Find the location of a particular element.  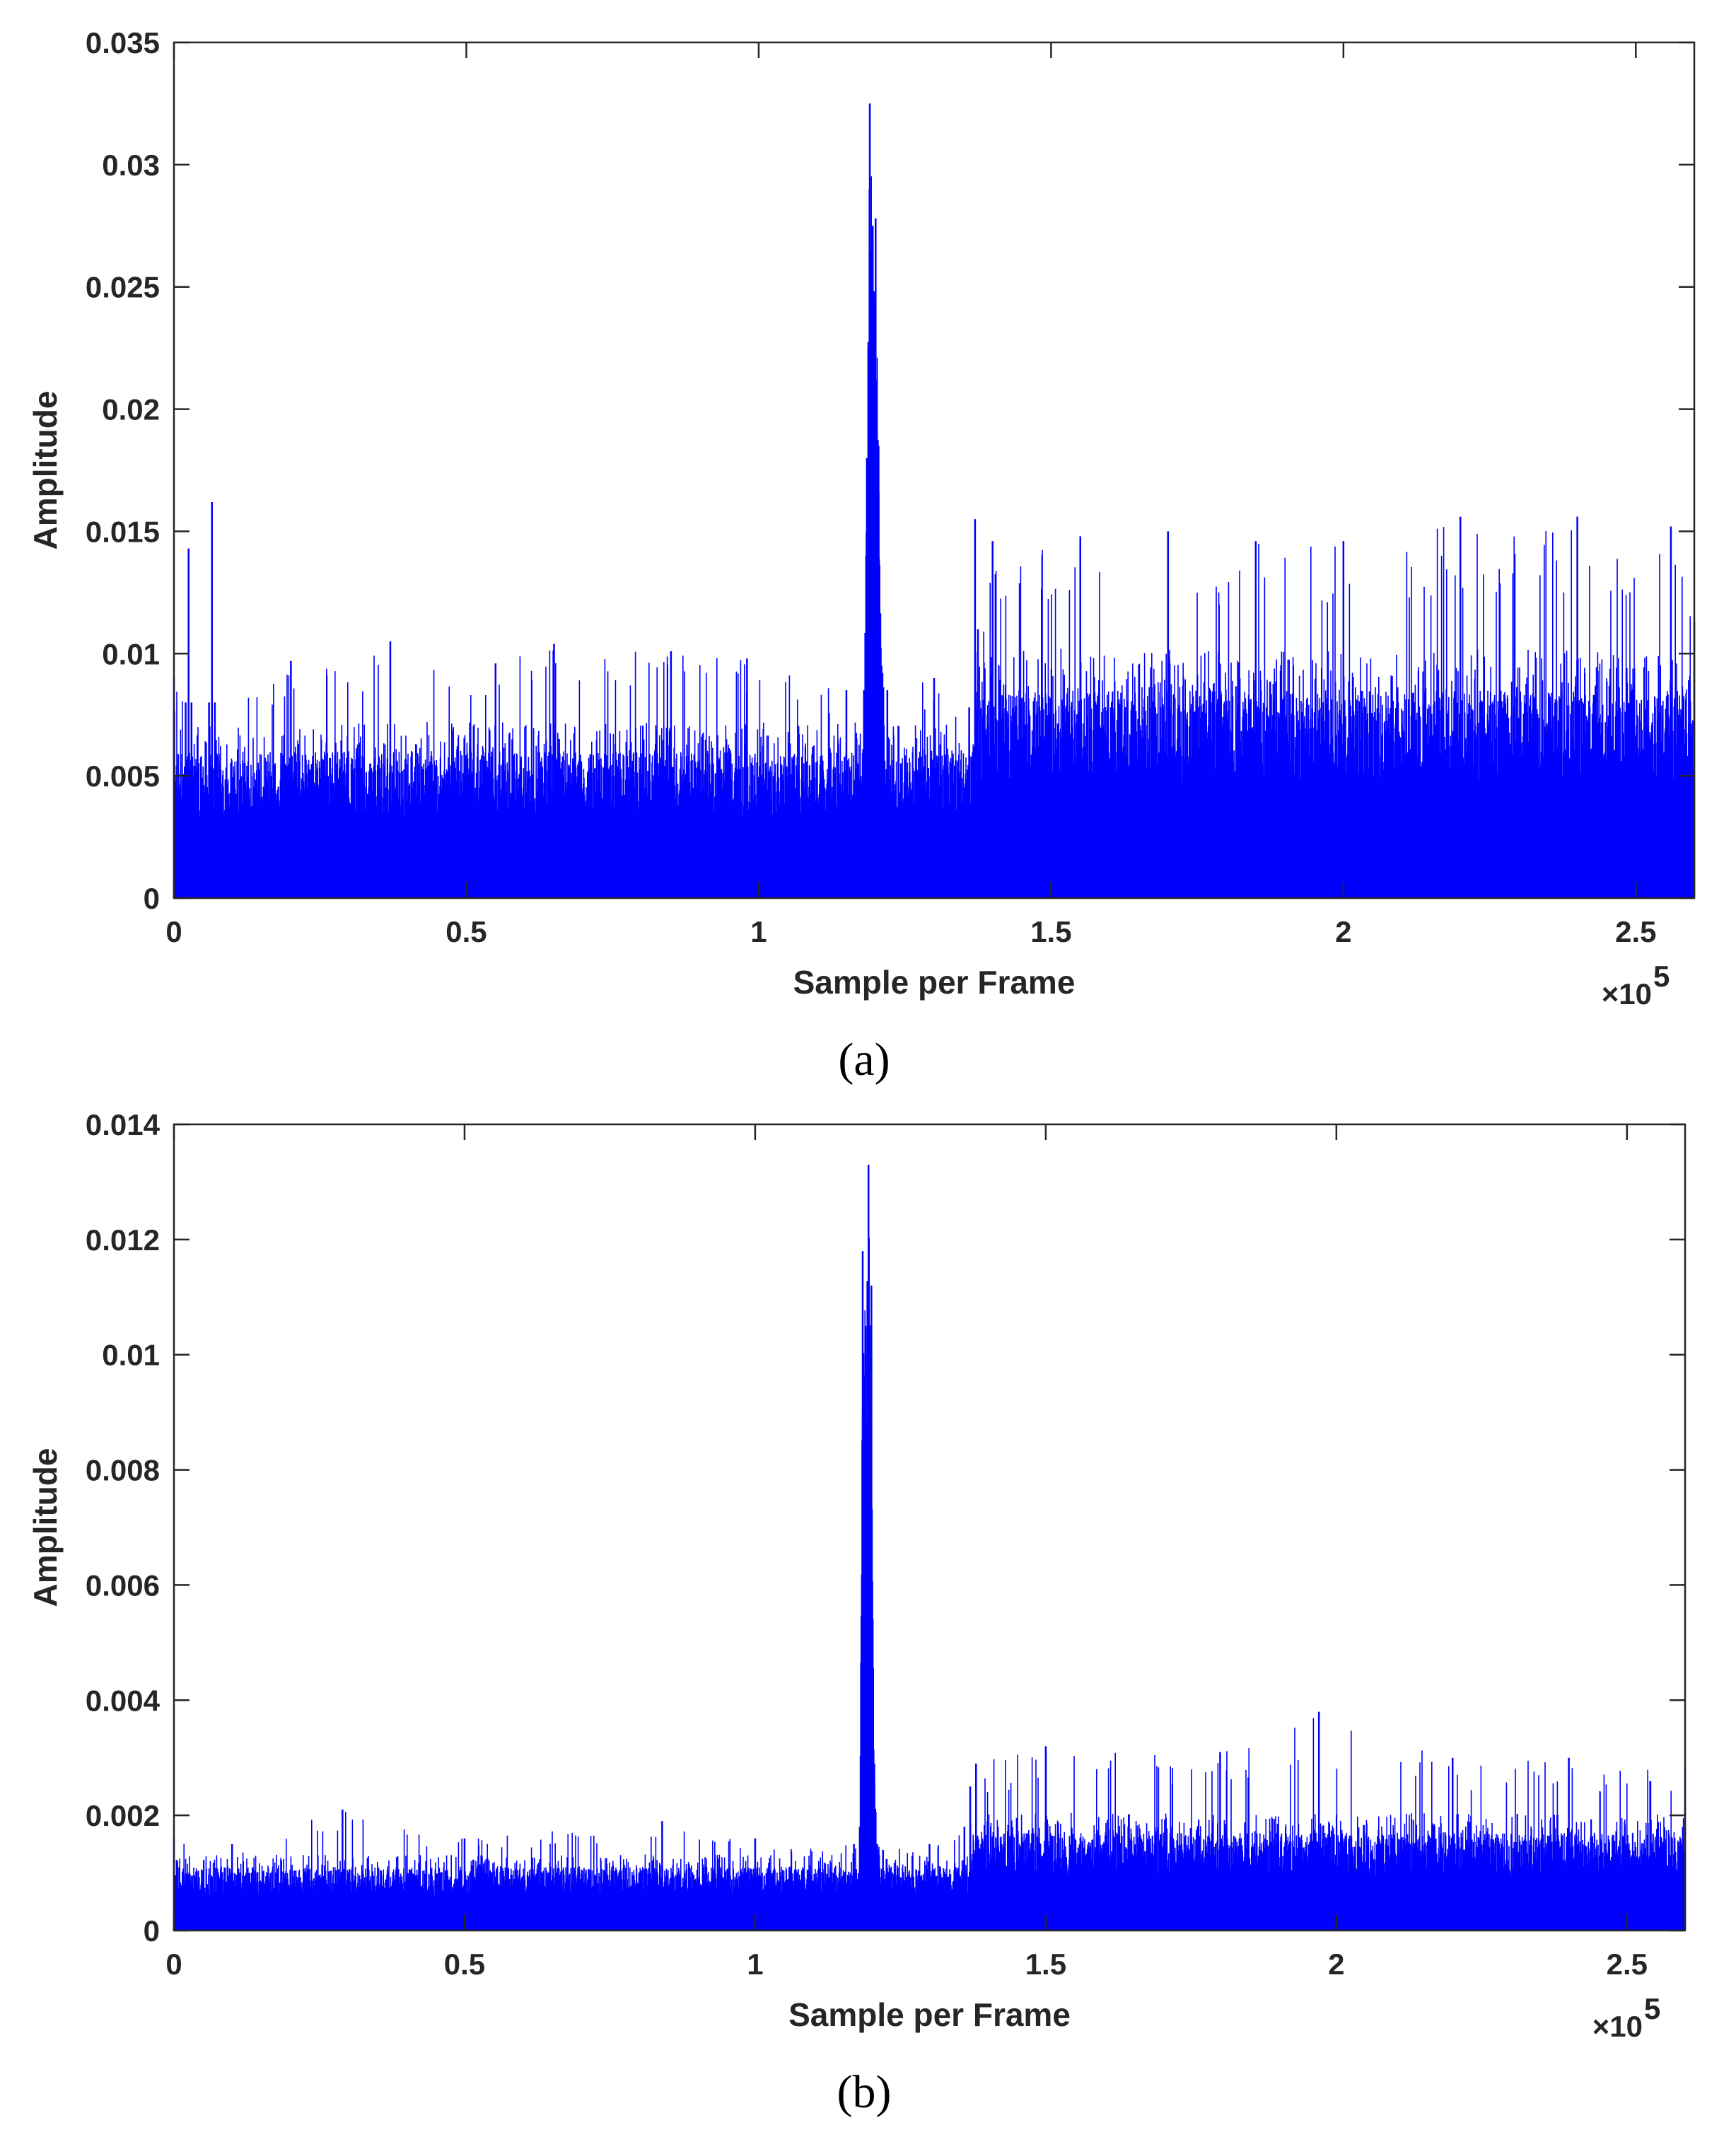

y-tick-label: 0.03 is located at coordinates (131, 165).